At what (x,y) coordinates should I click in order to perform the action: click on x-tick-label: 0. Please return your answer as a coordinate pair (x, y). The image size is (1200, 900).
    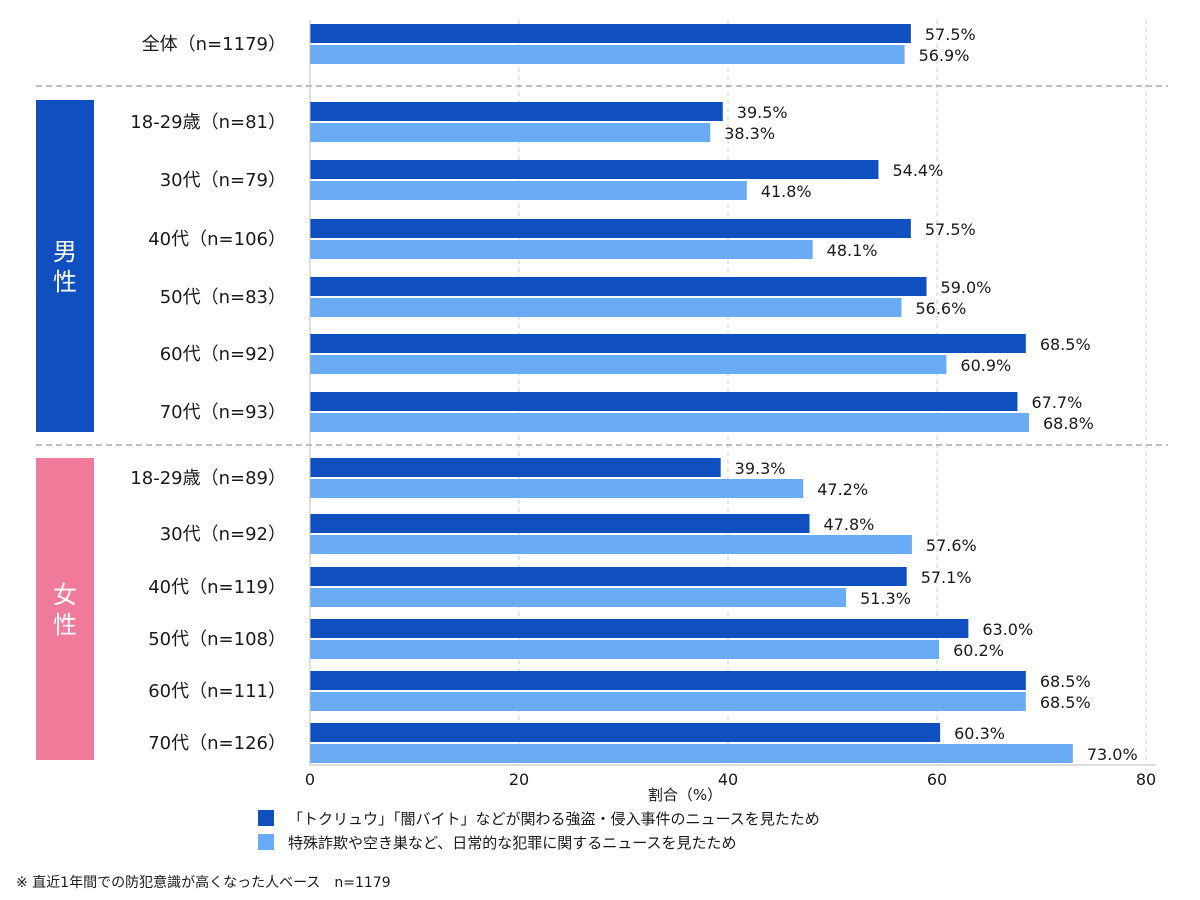
    Looking at the image, I should click on (310, 779).